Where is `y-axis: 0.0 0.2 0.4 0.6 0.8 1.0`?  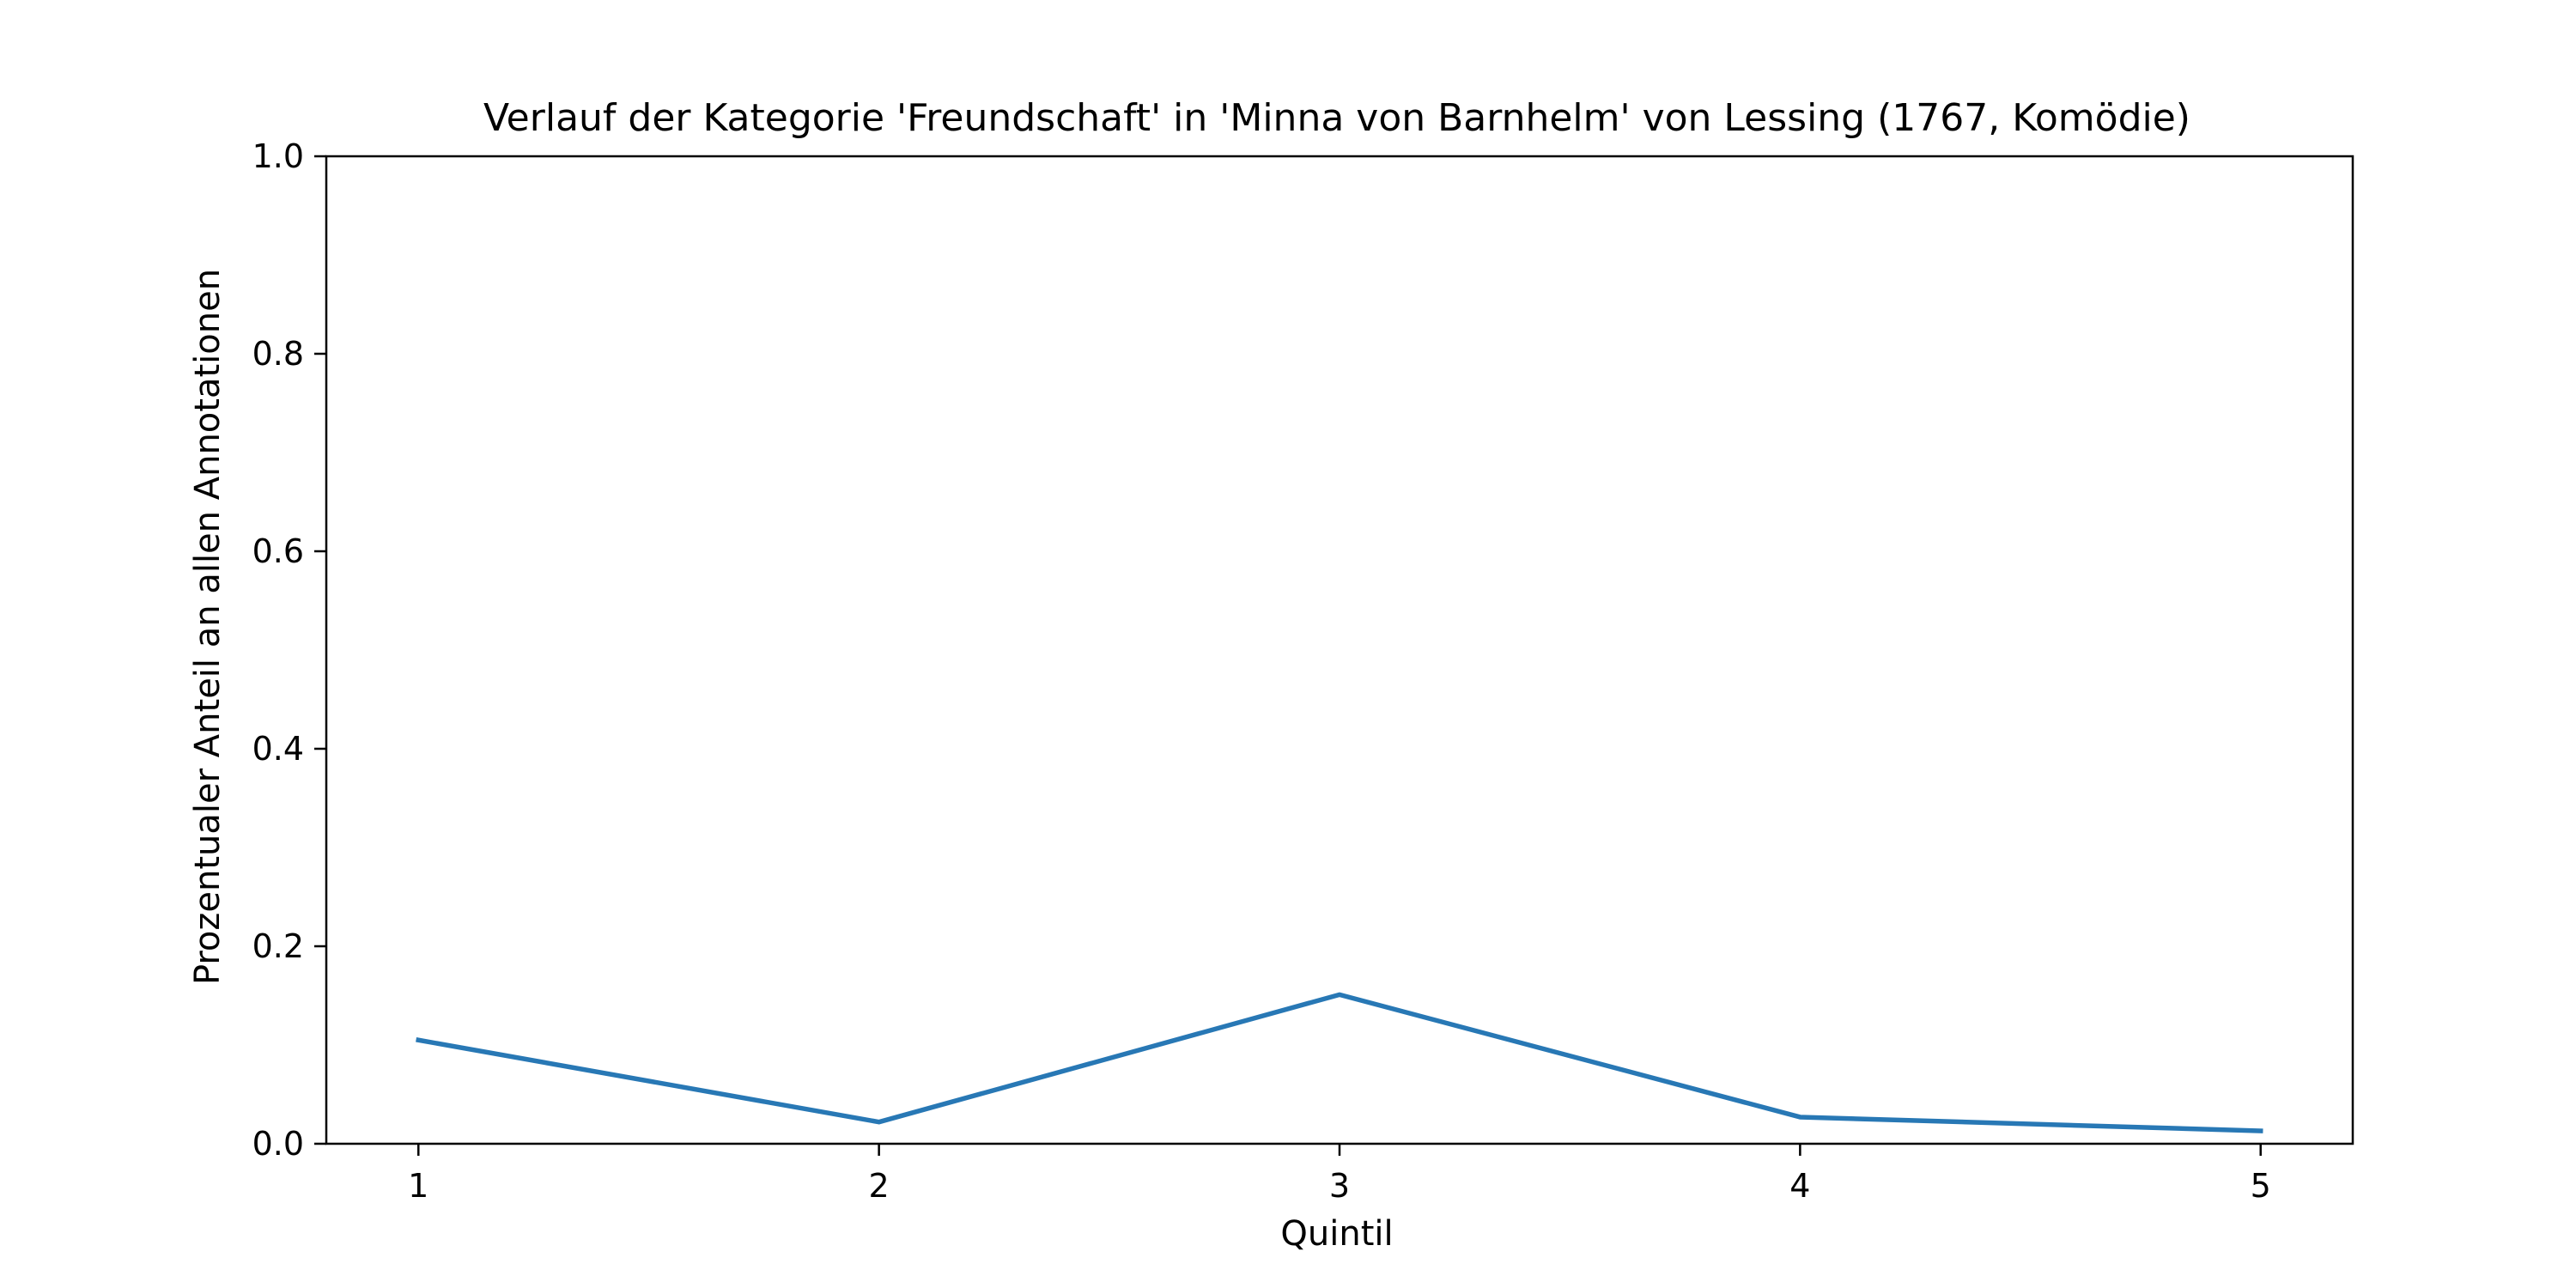 y-axis: 0.0 0.2 0.4 0.6 0.8 1.0 is located at coordinates (289, 650).